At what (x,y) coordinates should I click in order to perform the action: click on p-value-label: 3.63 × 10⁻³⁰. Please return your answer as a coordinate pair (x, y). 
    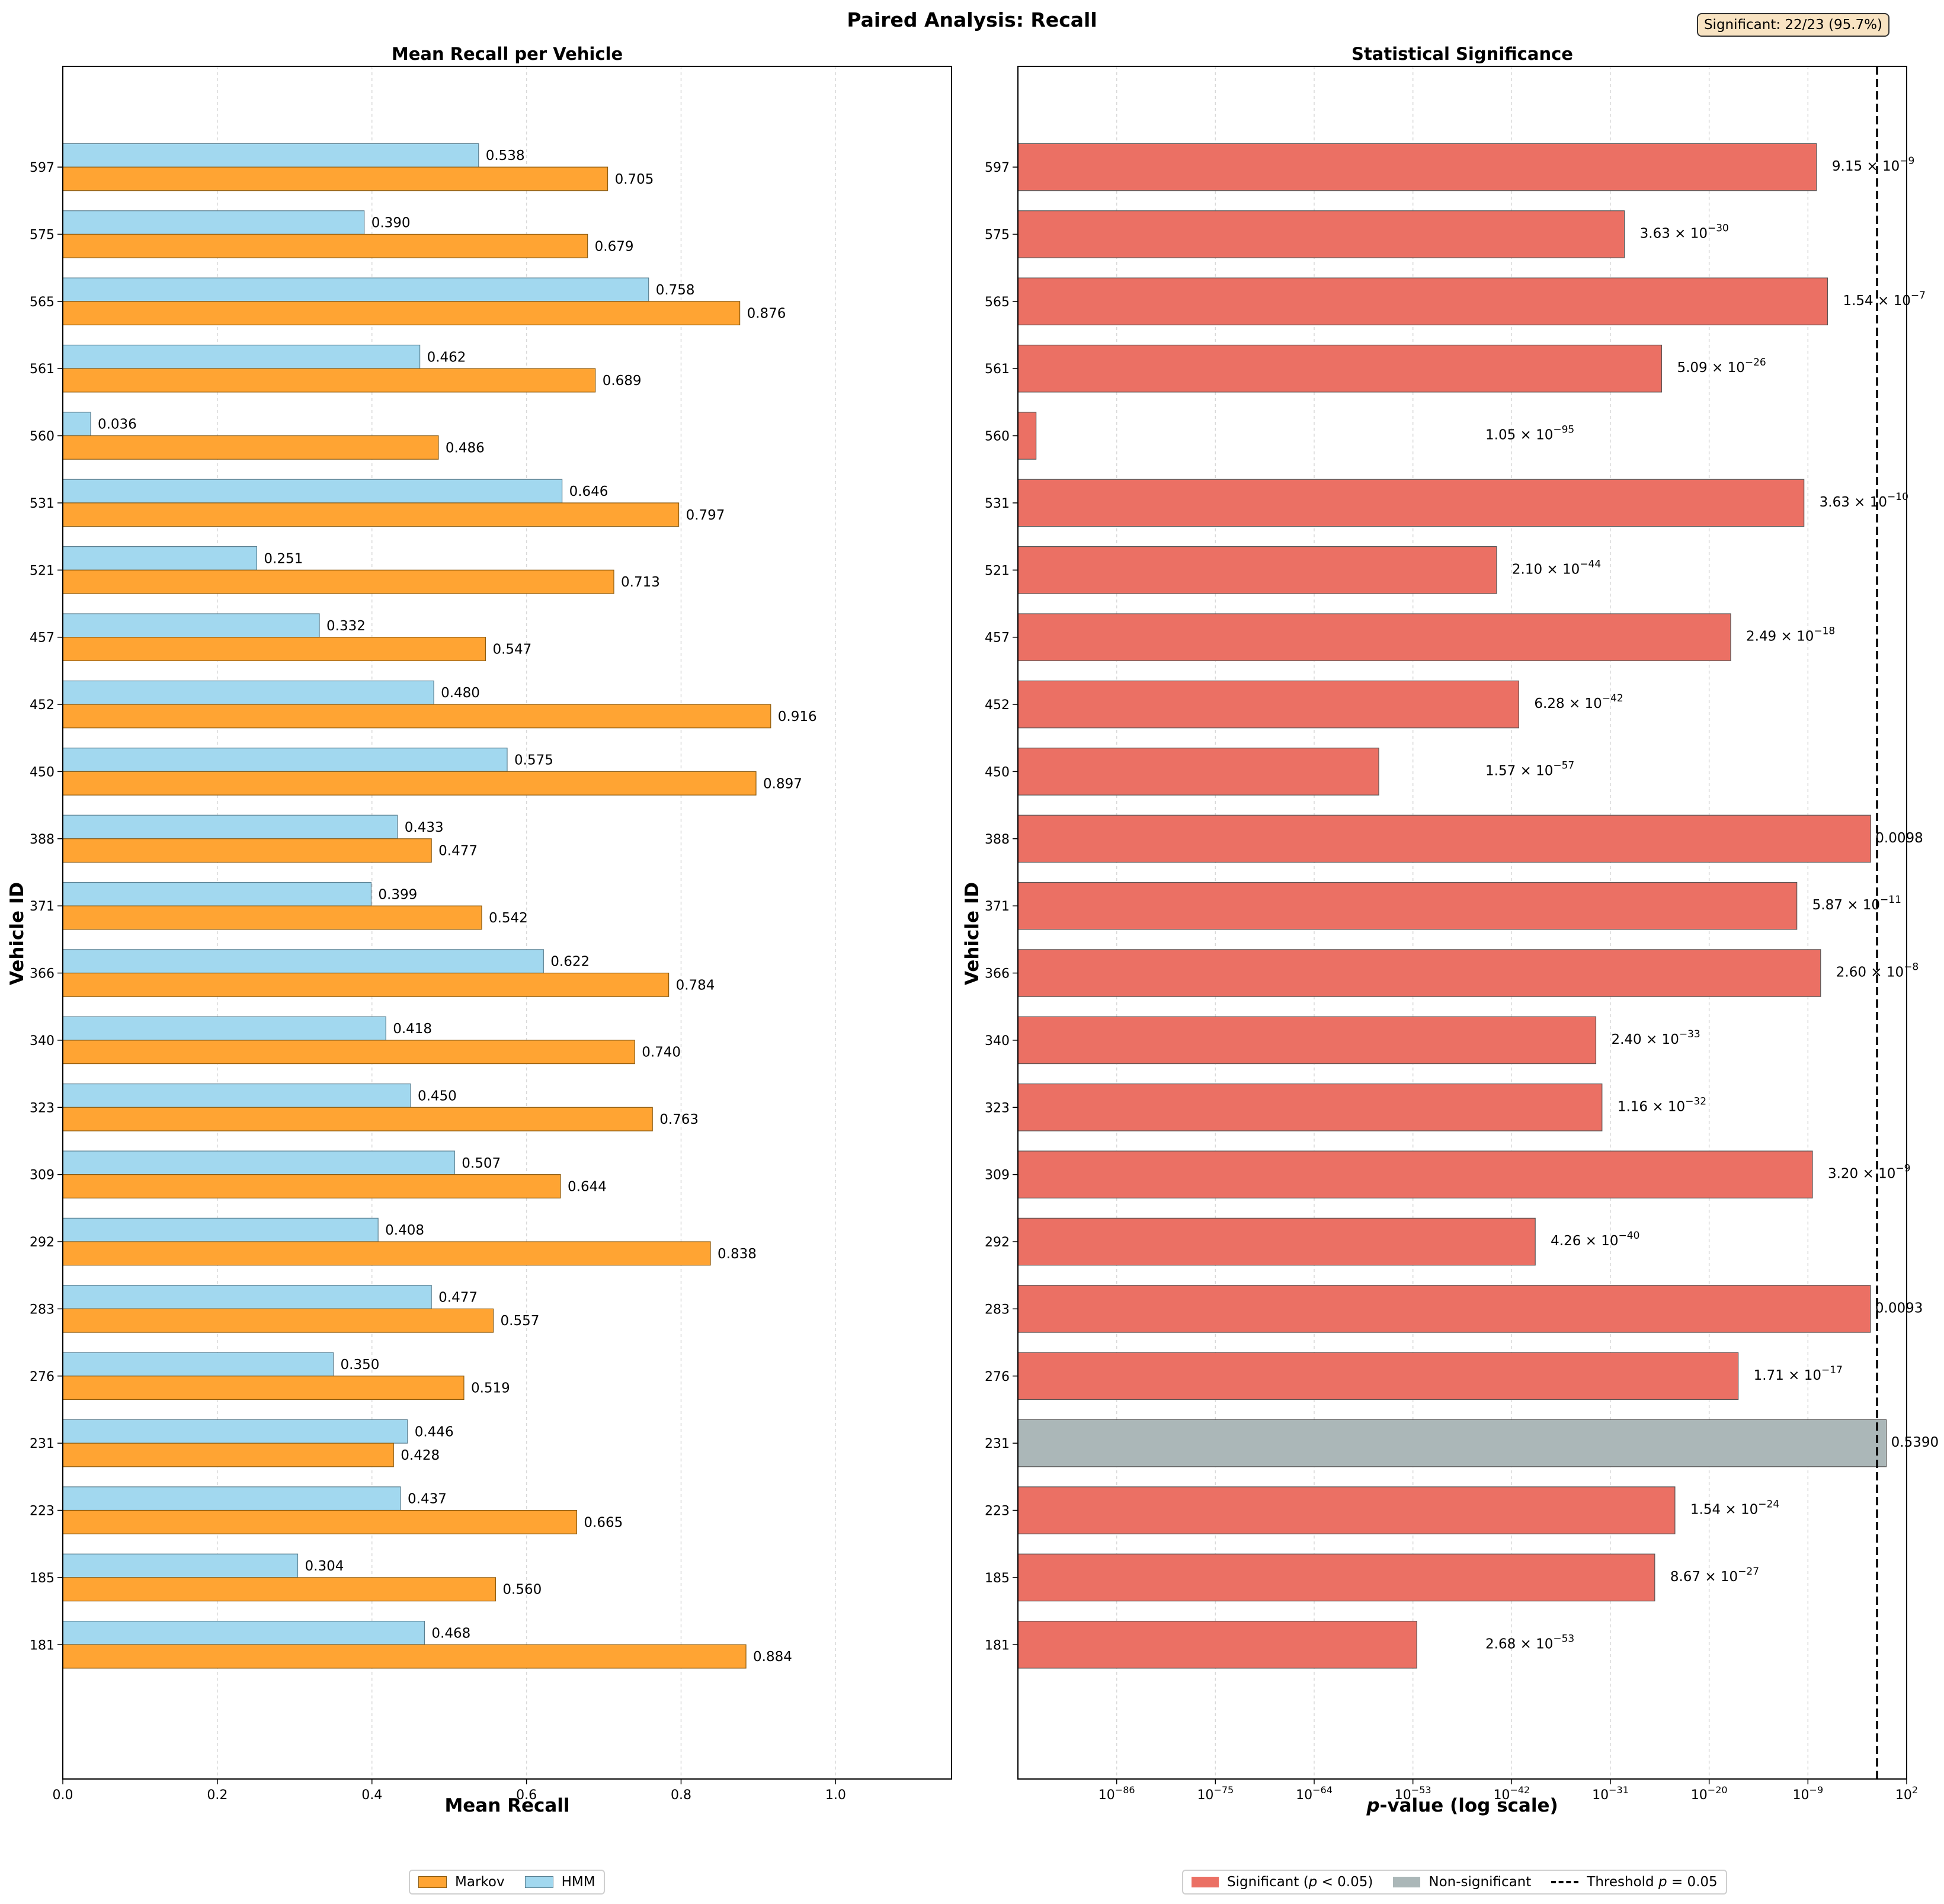
    Looking at the image, I should click on (1684, 231).